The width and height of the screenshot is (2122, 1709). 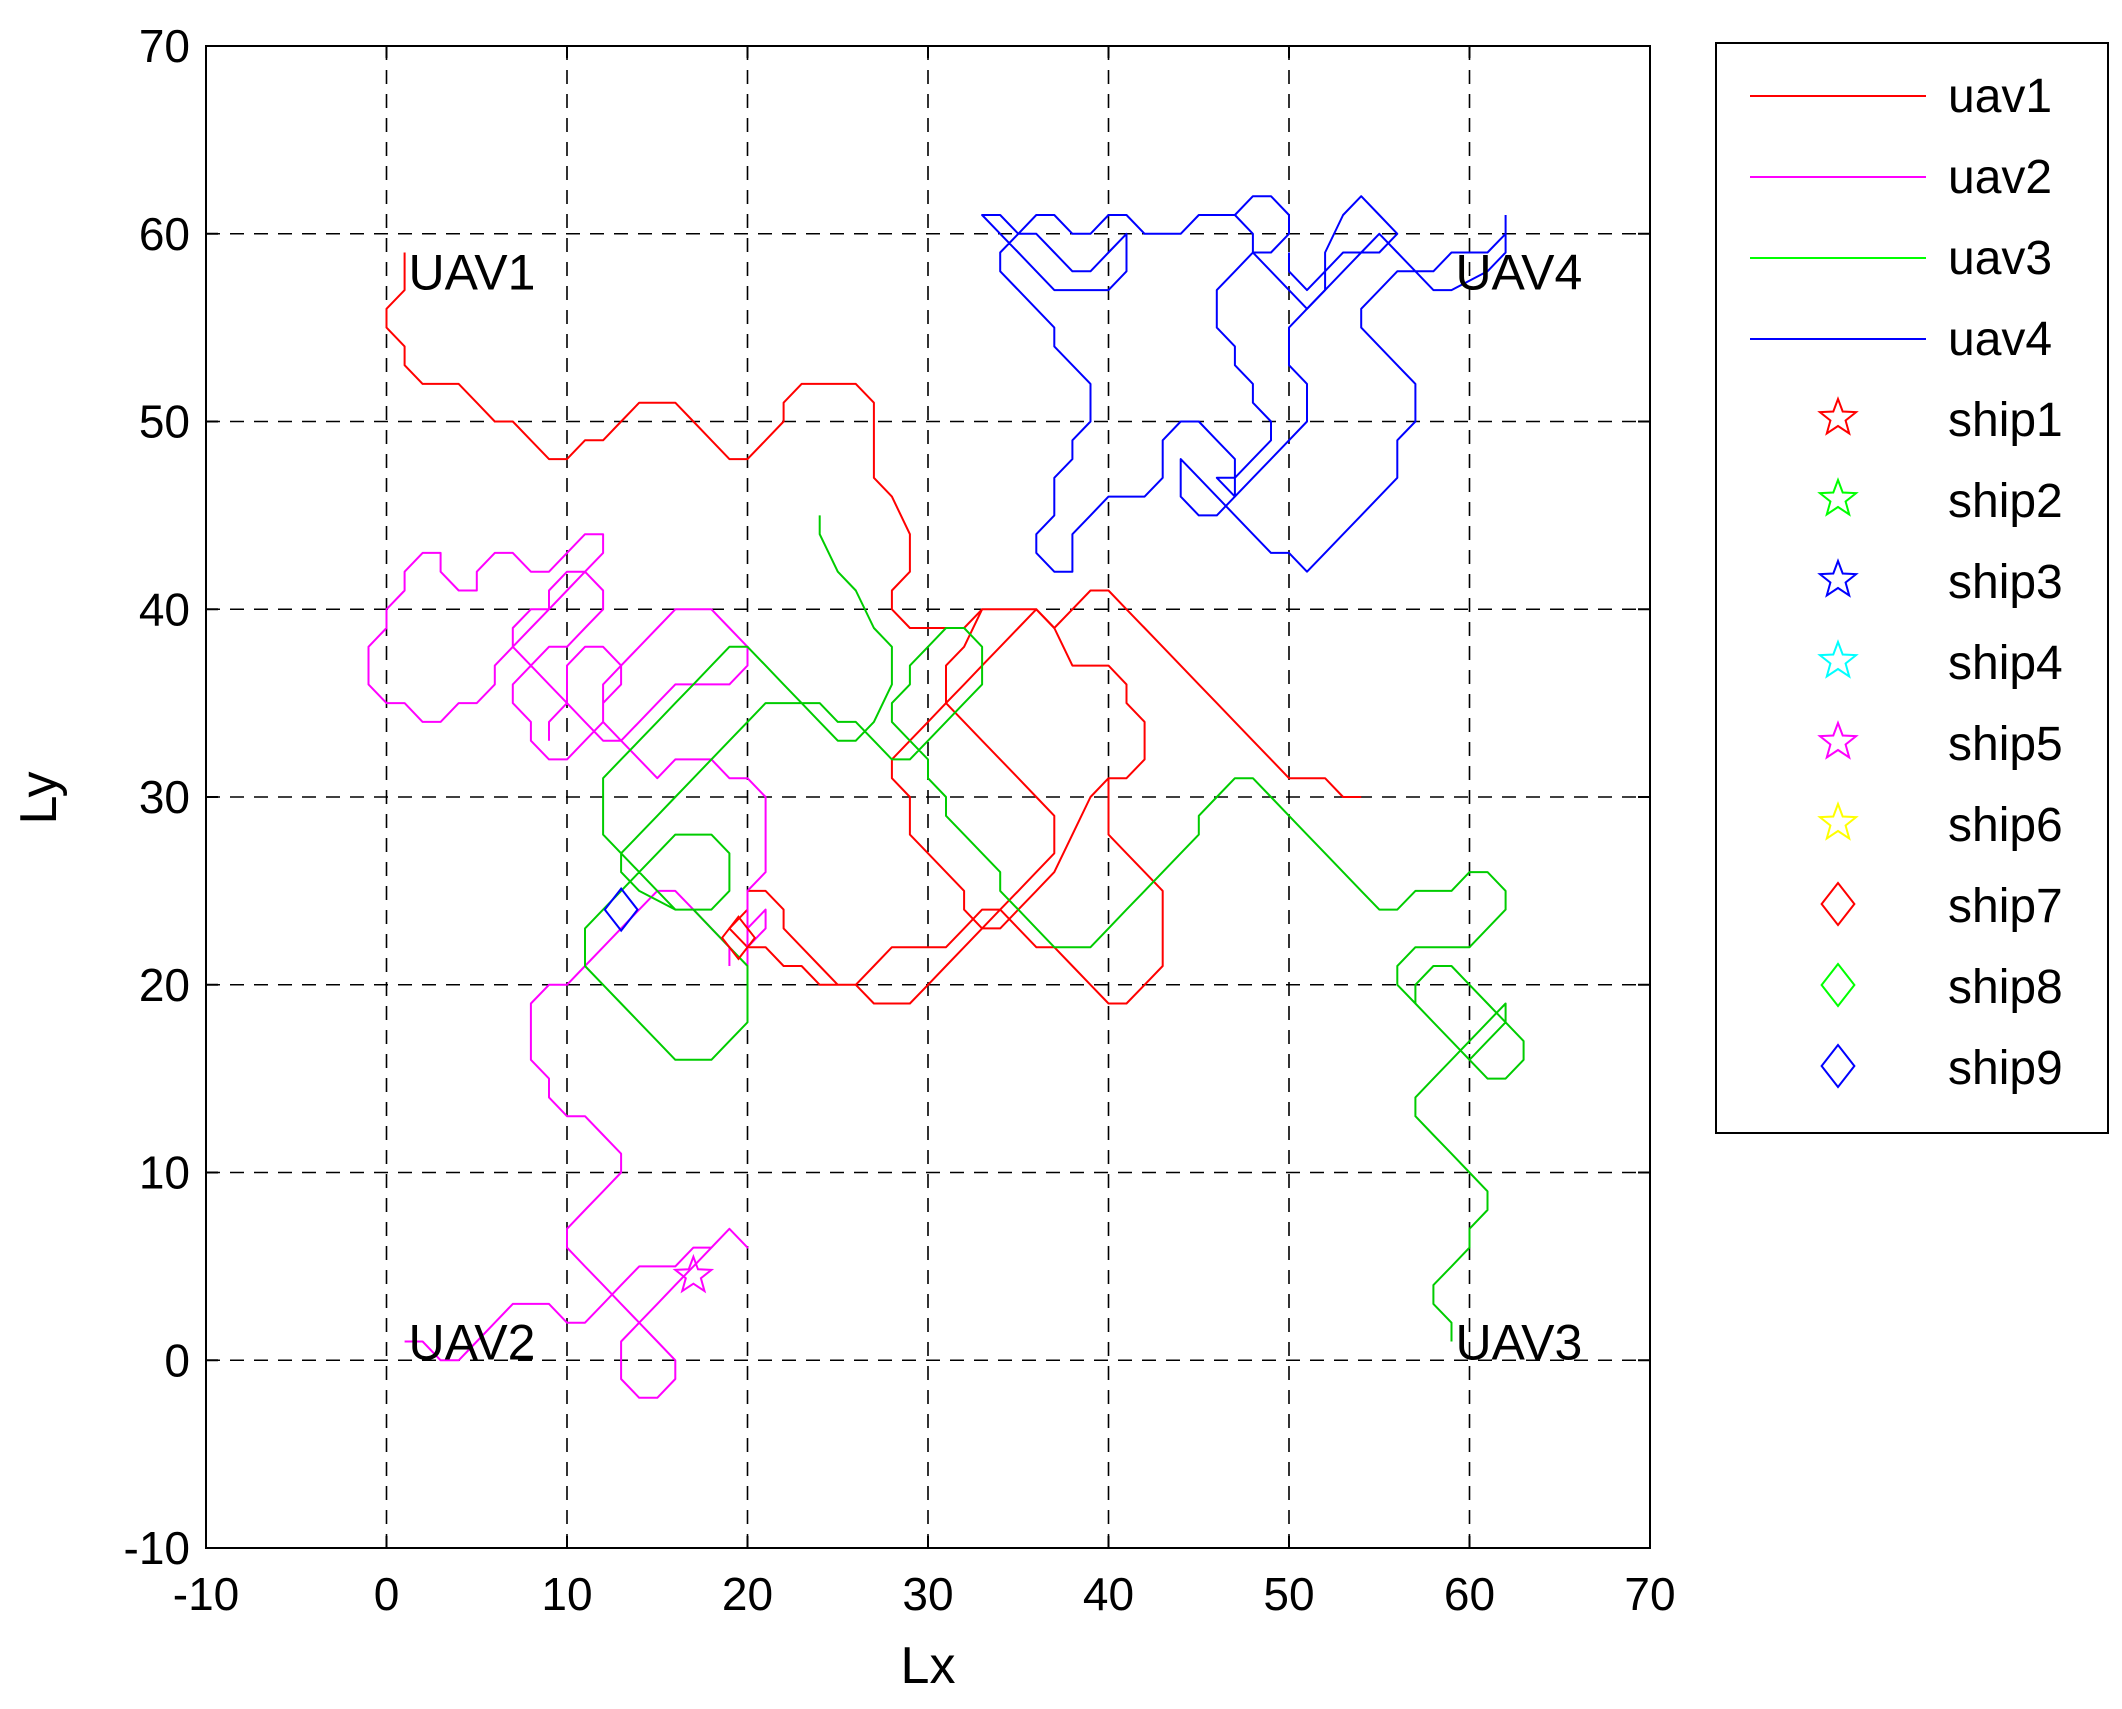 I want to click on annotation-uav1: UAV1, so click(x=472, y=272).